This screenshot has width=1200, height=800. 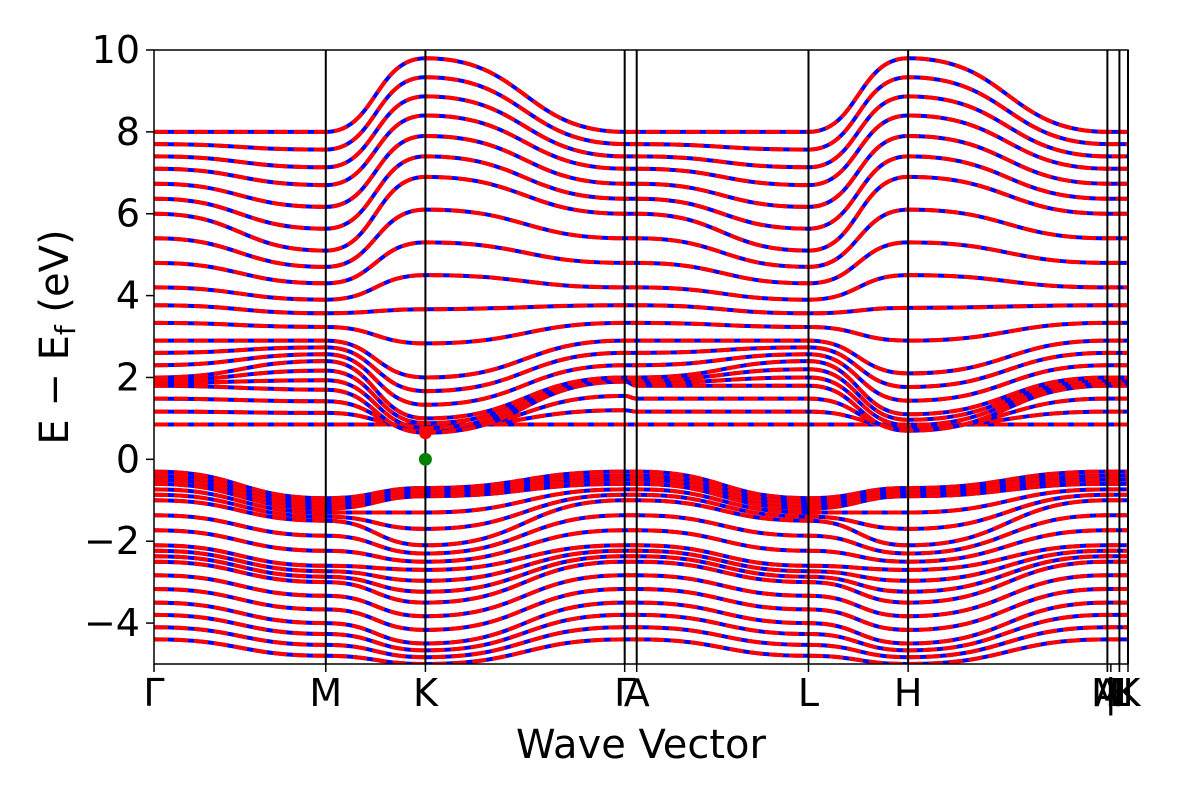 What do you see at coordinates (112, 623) in the screenshot?
I see `y-tick-label: −4` at bounding box center [112, 623].